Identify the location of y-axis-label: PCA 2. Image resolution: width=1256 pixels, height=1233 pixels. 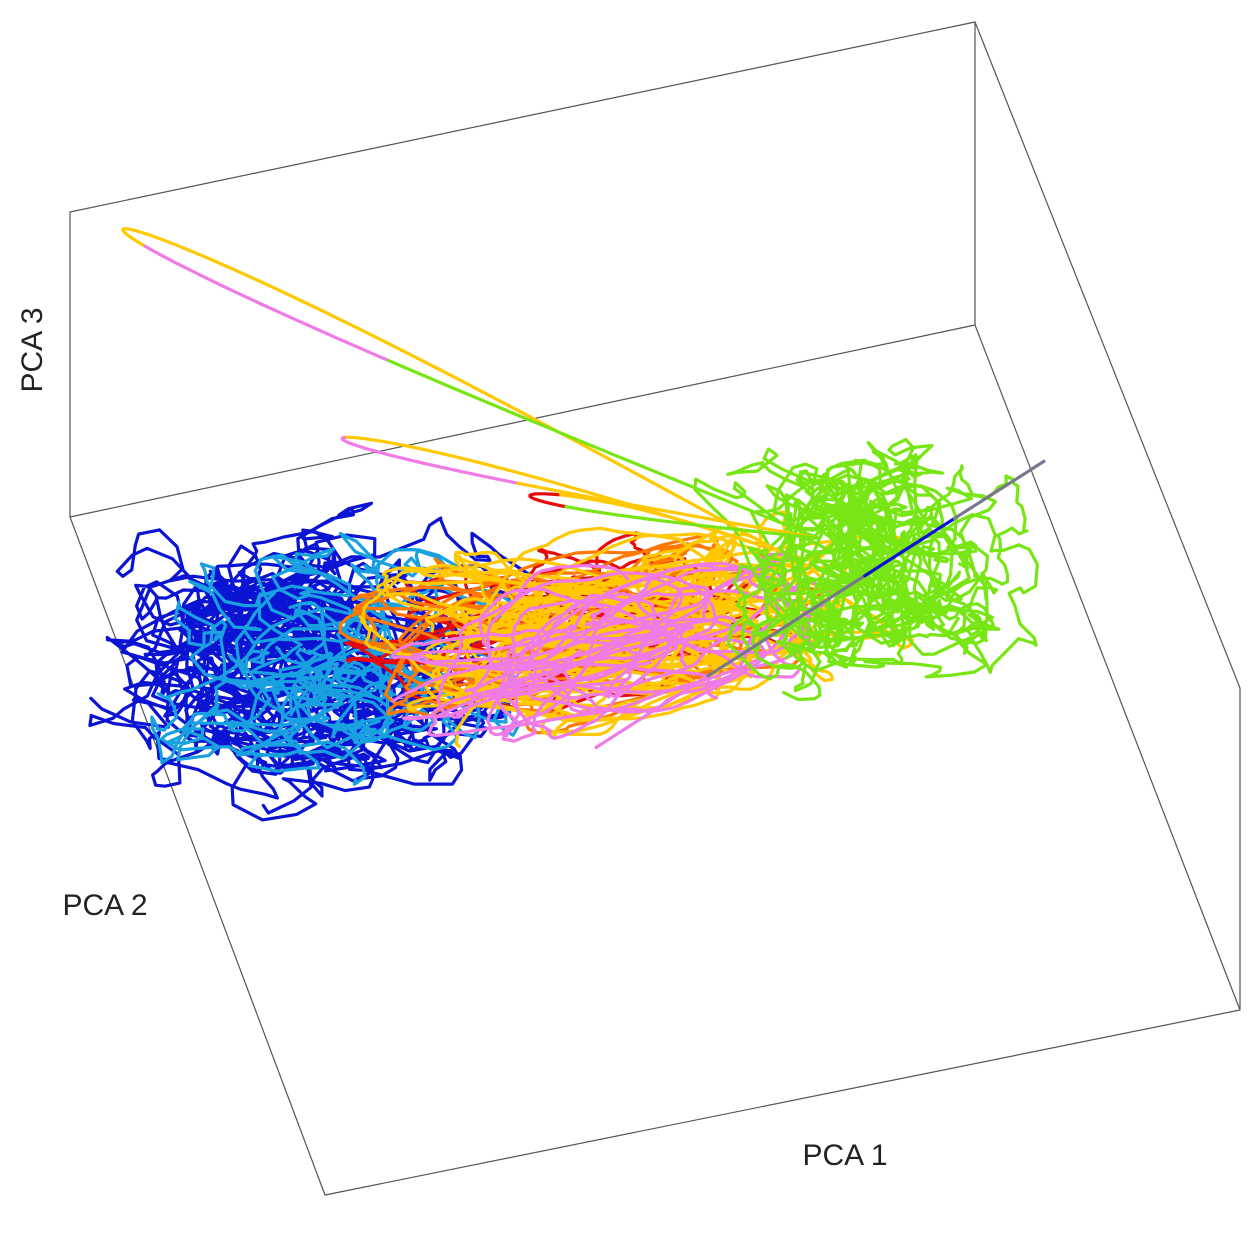
(104, 905).